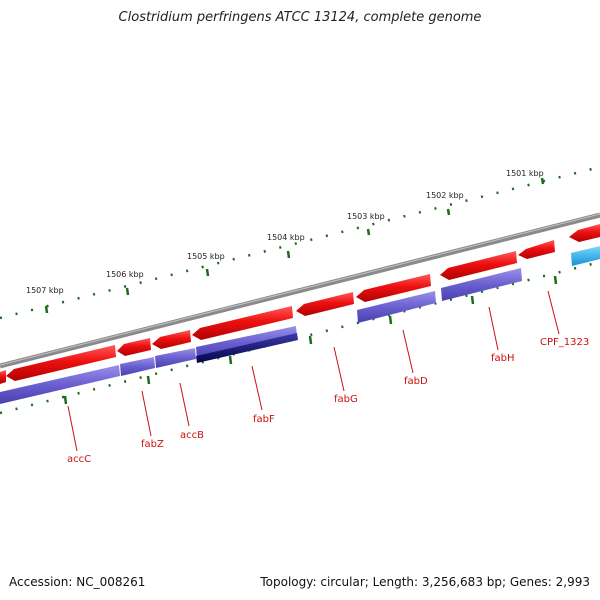 The width and height of the screenshot is (600, 600). Describe the element at coordinates (192, 435) in the screenshot. I see `gene-label-accB: accB` at that location.